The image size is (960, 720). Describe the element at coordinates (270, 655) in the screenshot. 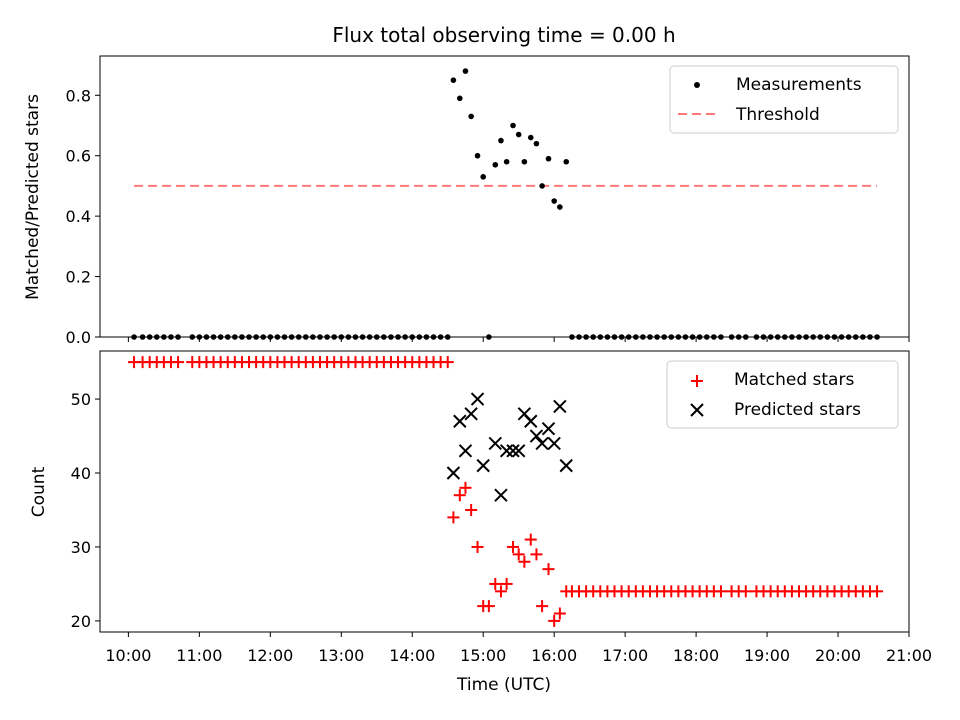

I see `x-tick-label: 12:00` at that location.